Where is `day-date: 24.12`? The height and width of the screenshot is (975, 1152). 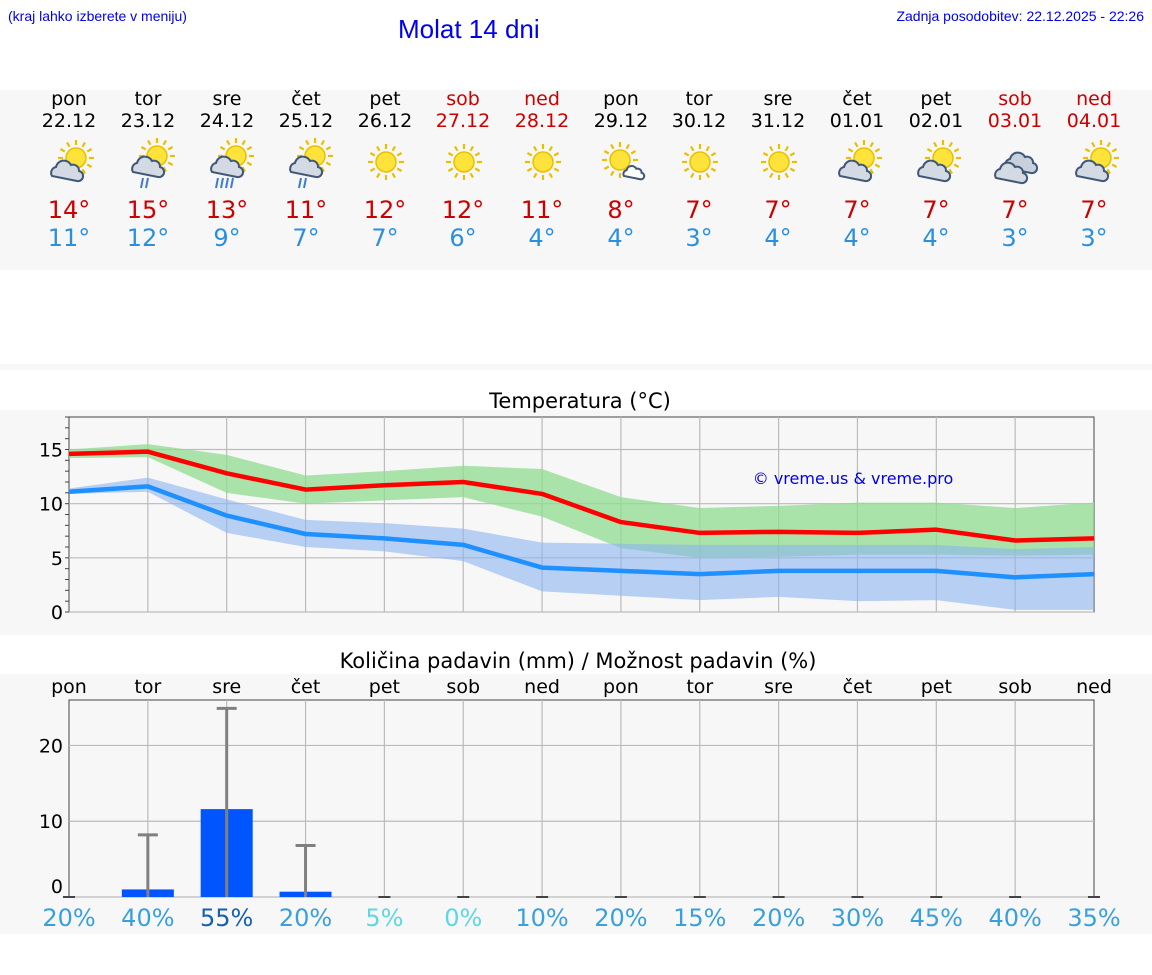
day-date: 24.12 is located at coordinates (227, 121).